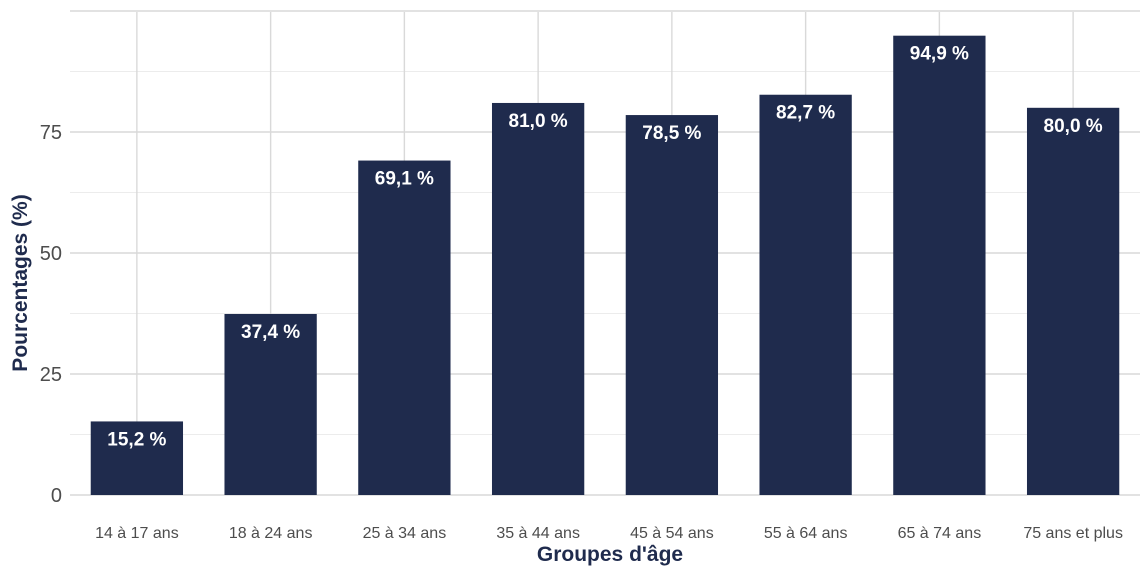 The height and width of the screenshot is (567, 1140). I want to click on x-tick-label: 14 à 17 ans, so click(137, 533).